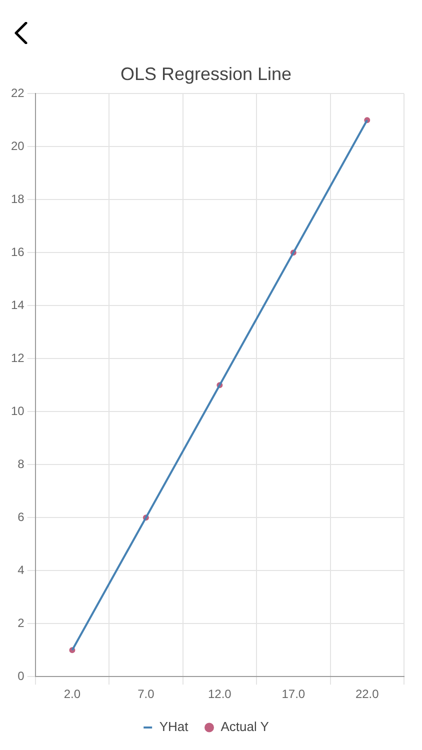 This screenshot has height=750, width=422. Describe the element at coordinates (367, 694) in the screenshot. I see `x-tick-label: 22.0` at that location.